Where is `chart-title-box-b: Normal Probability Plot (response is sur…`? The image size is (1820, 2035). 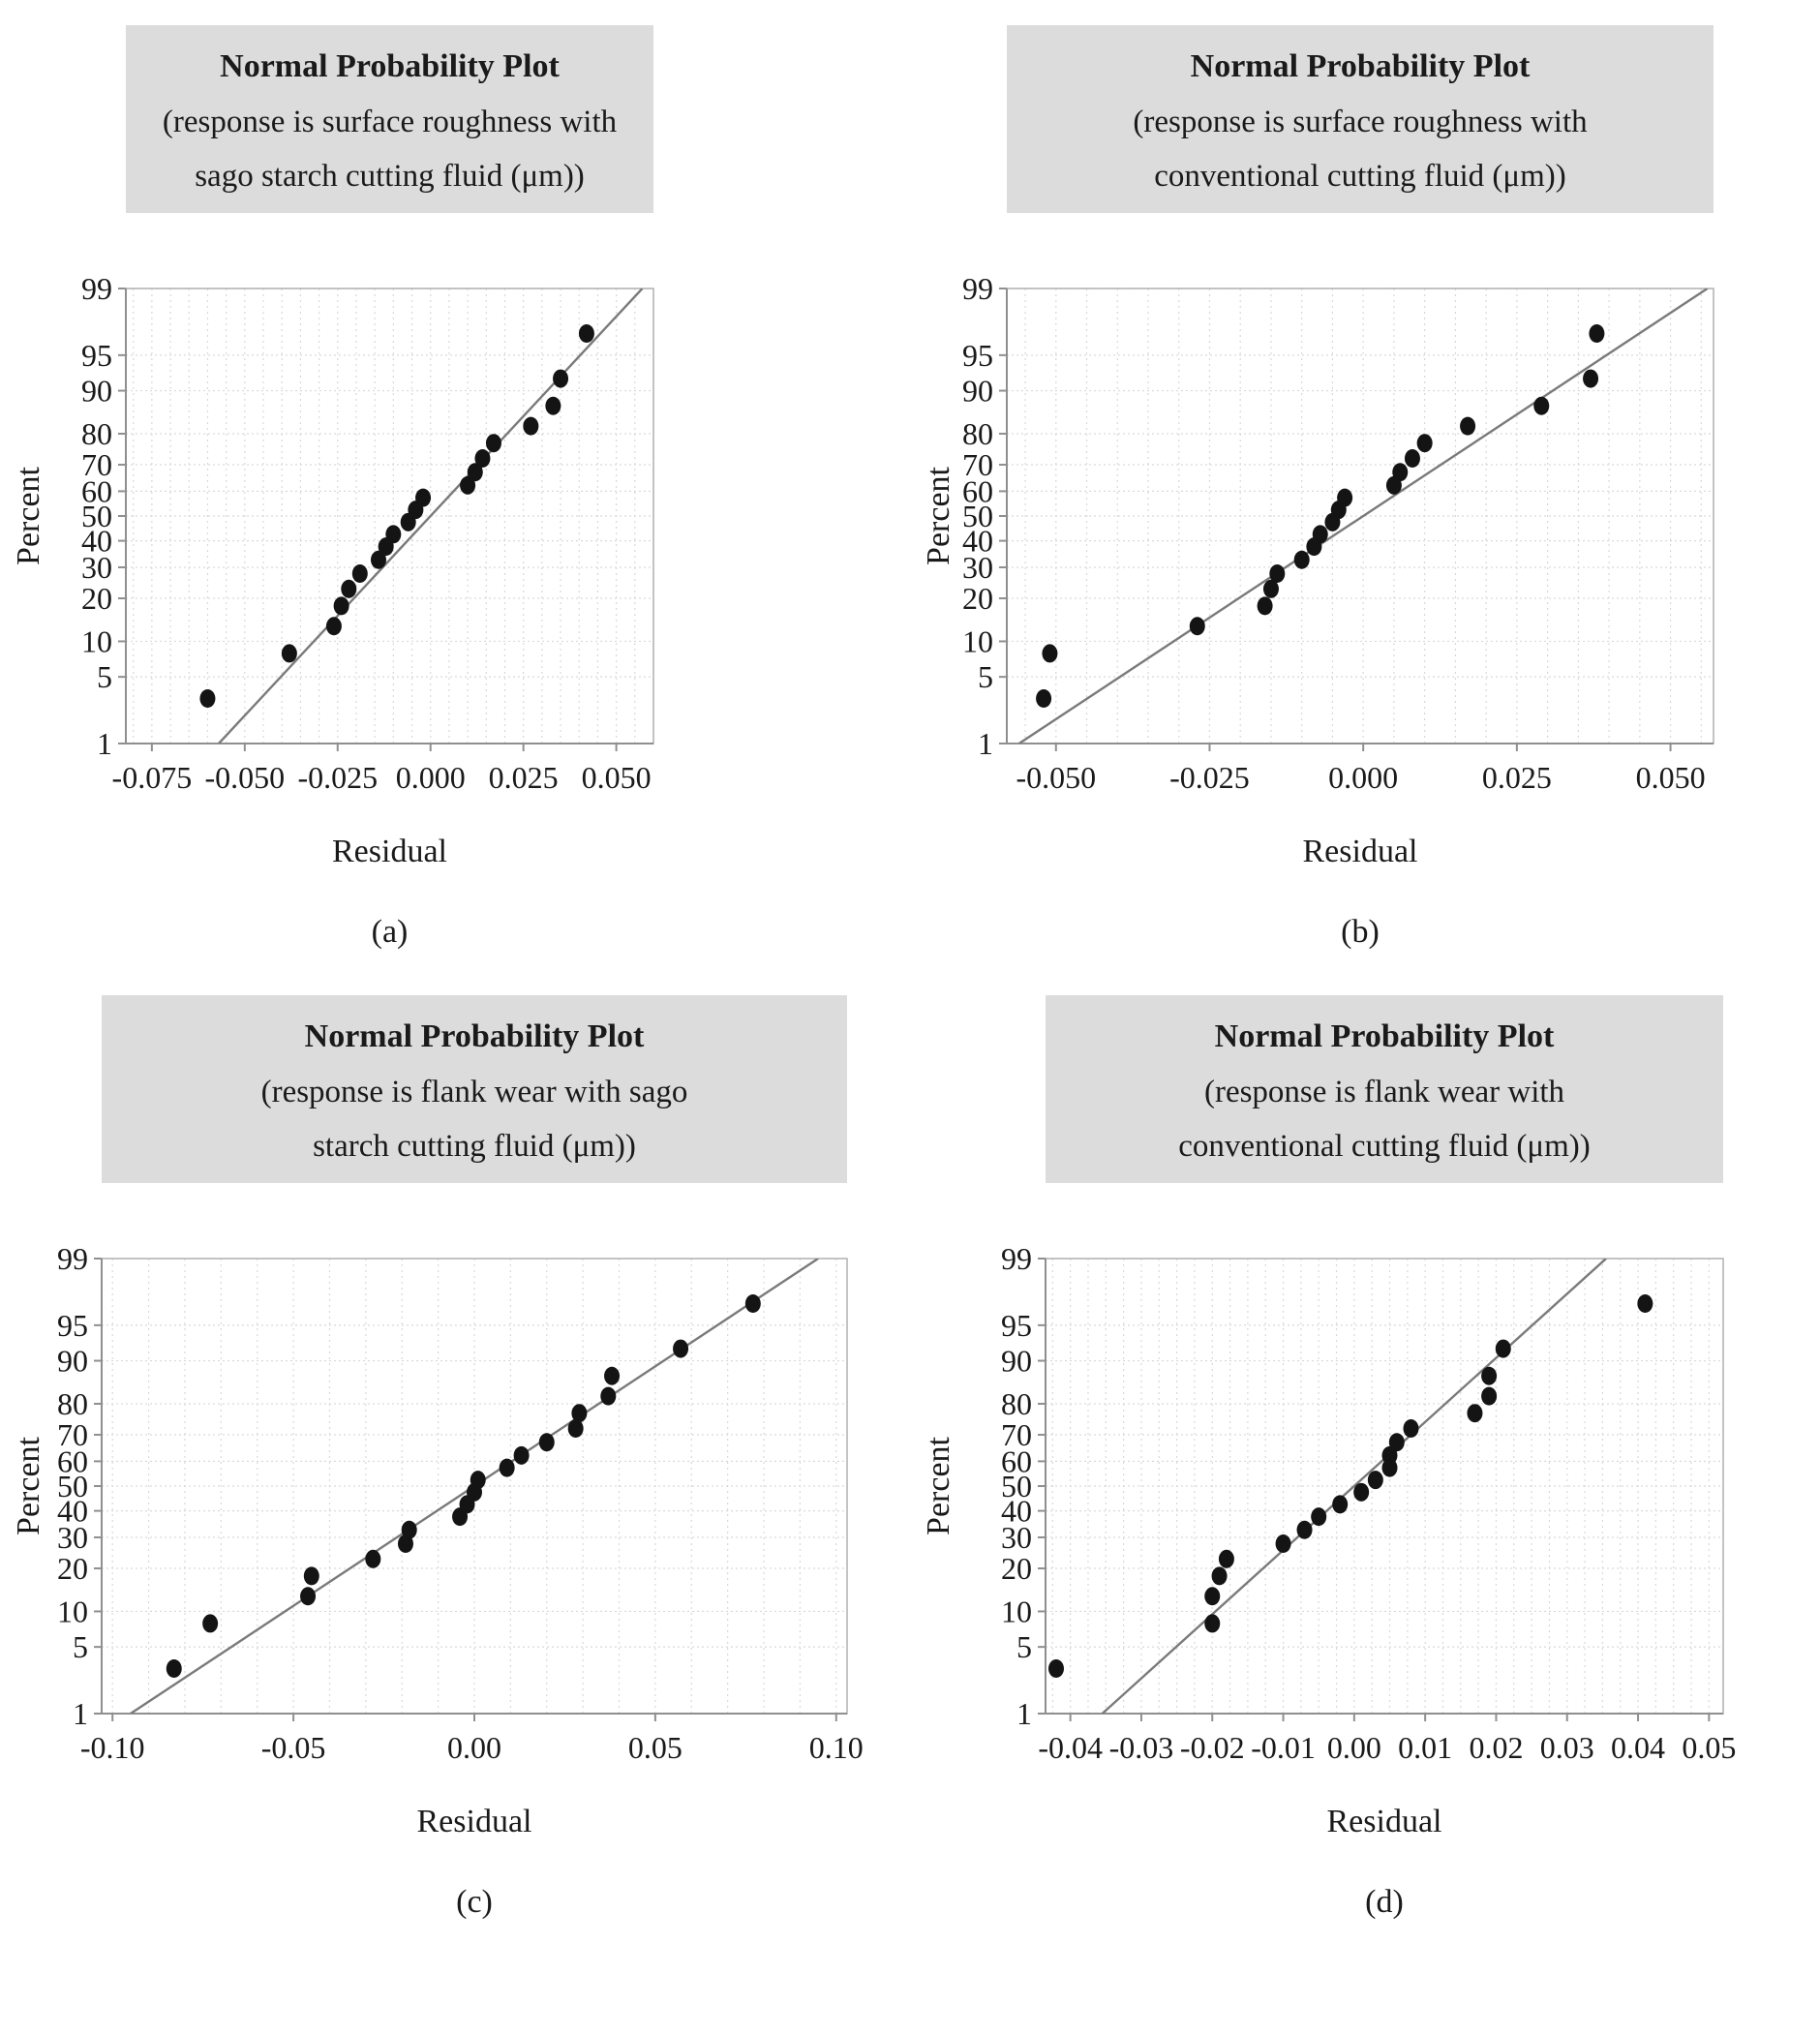 chart-title-box-b: Normal Probability Plot (response is sur… is located at coordinates (1361, 119).